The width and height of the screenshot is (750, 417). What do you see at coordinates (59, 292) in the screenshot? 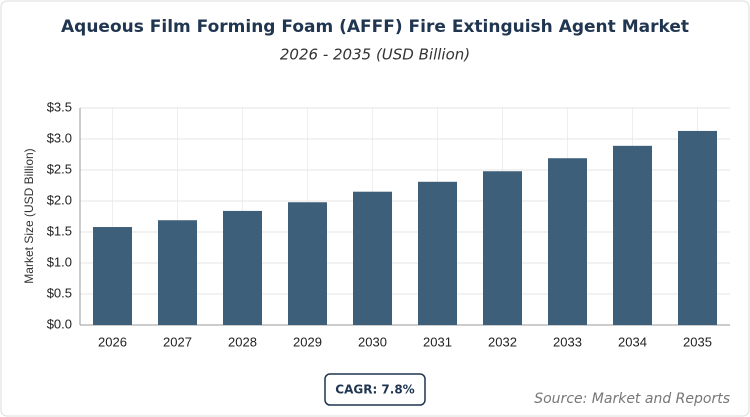
I see `y-tick-label: $0.5` at bounding box center [59, 292].